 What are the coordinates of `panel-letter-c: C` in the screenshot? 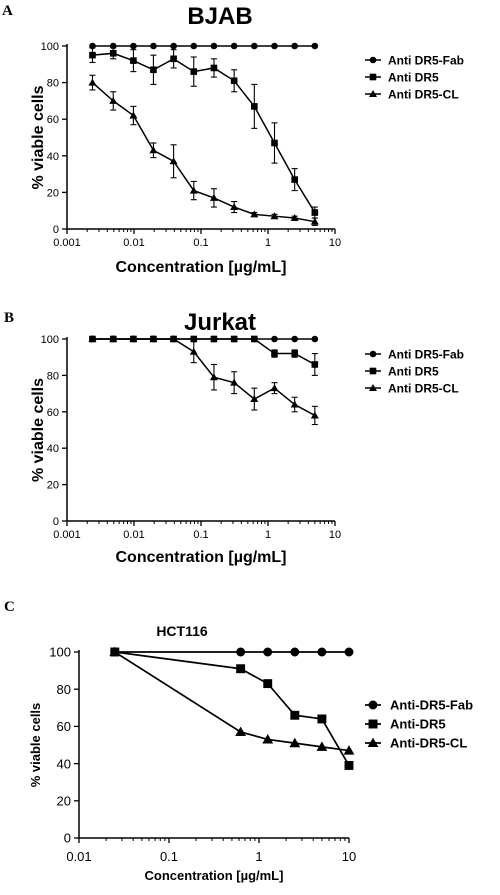 It's located at (9, 607).